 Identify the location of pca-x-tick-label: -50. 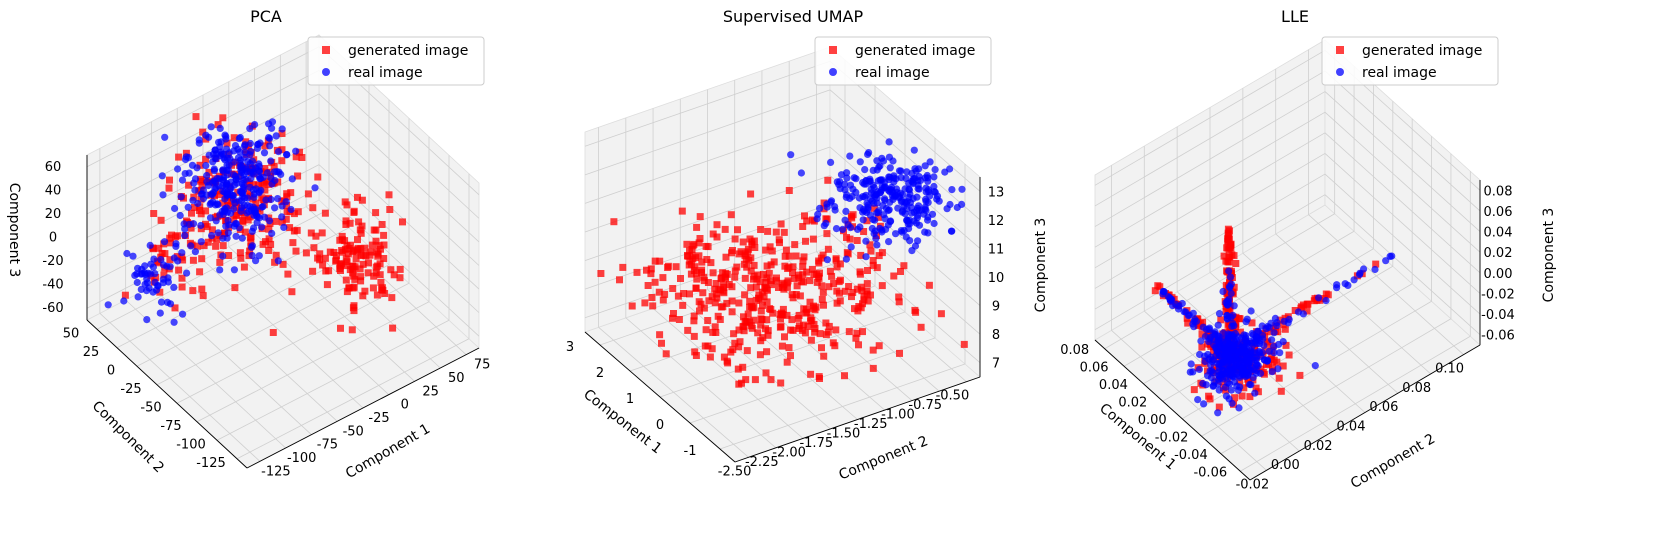
(353, 431).